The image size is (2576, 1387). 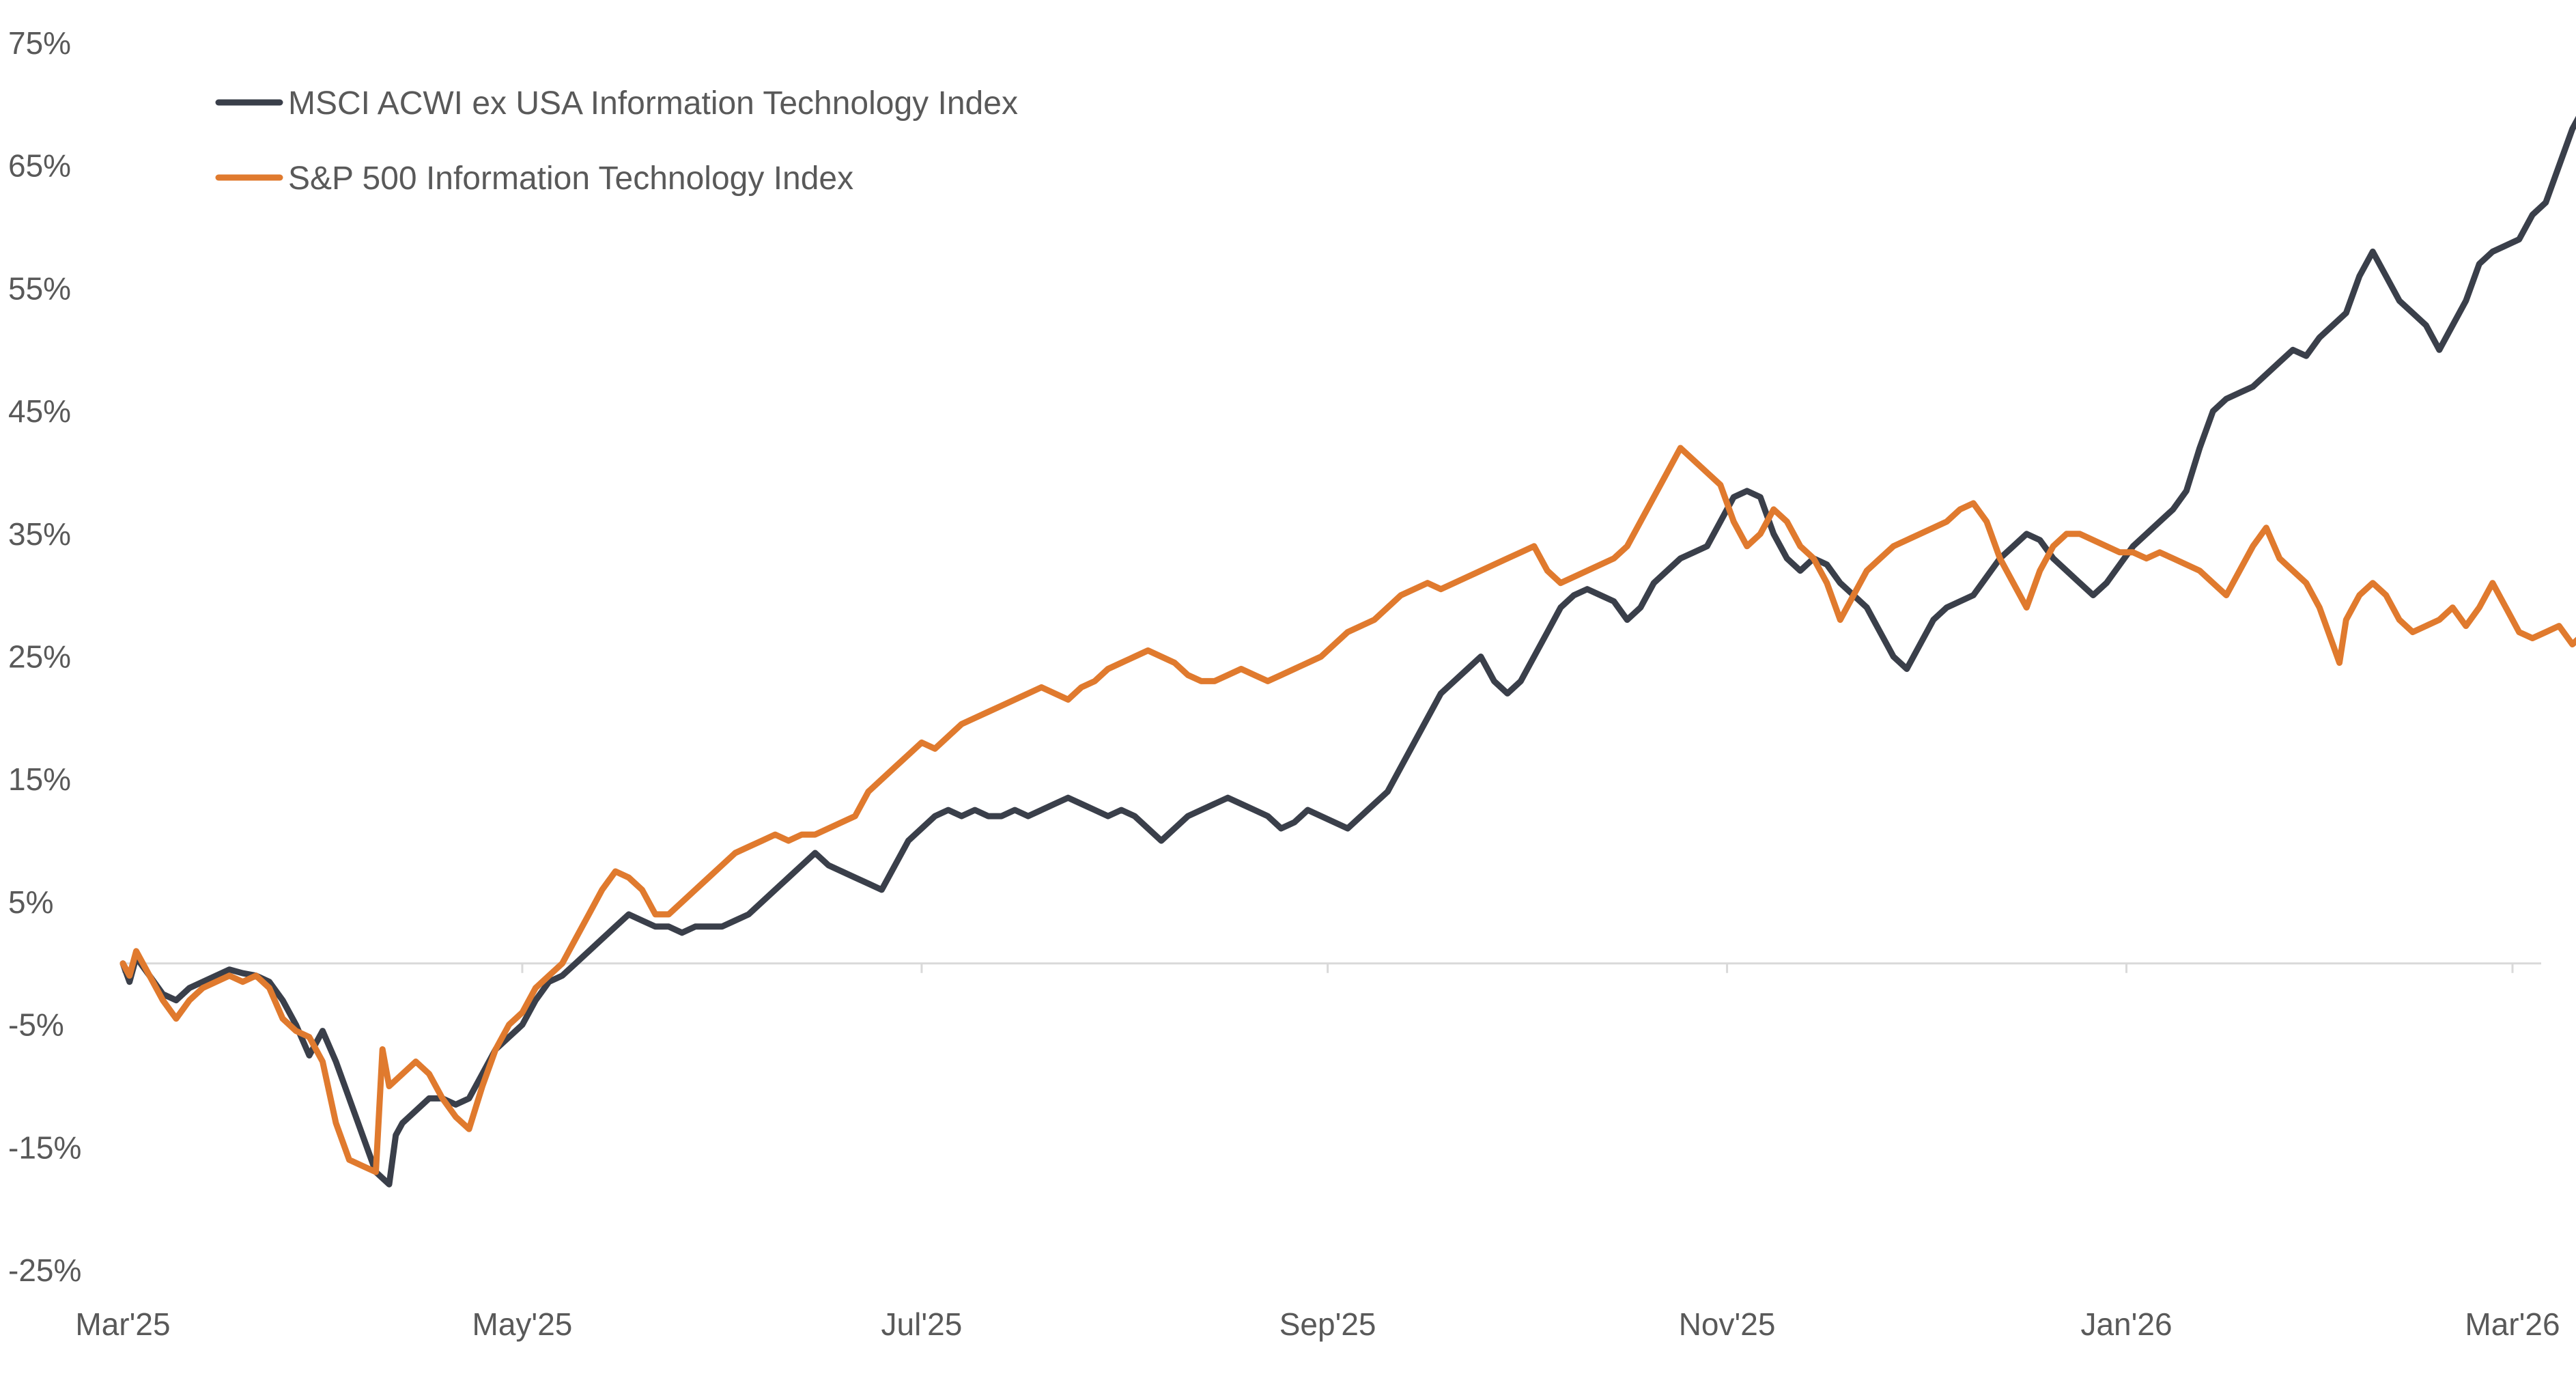 What do you see at coordinates (39, 166) in the screenshot?
I see `y-tick-label: 65%` at bounding box center [39, 166].